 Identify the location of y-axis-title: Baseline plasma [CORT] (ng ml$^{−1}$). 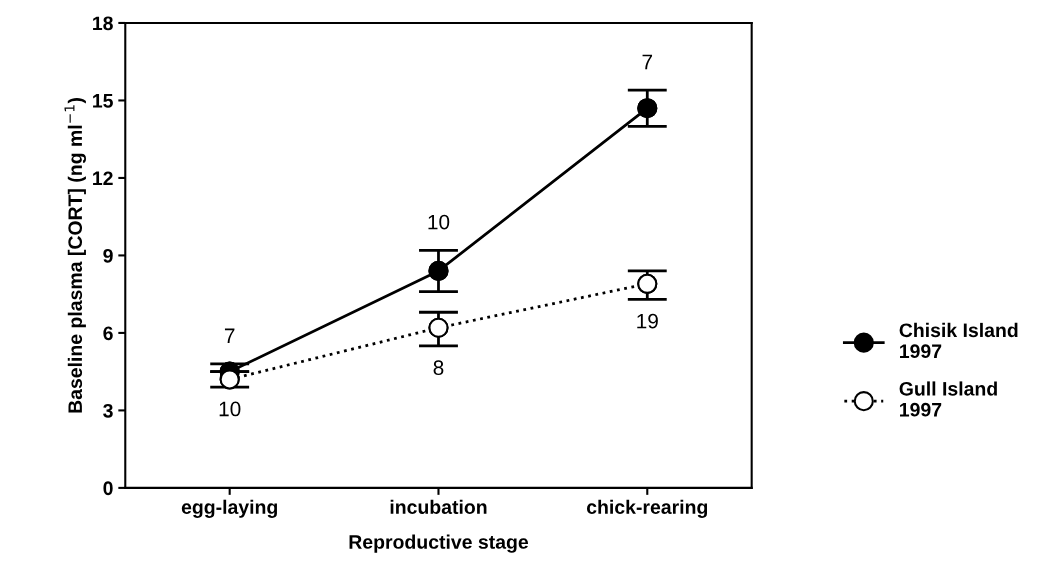
(75, 255).